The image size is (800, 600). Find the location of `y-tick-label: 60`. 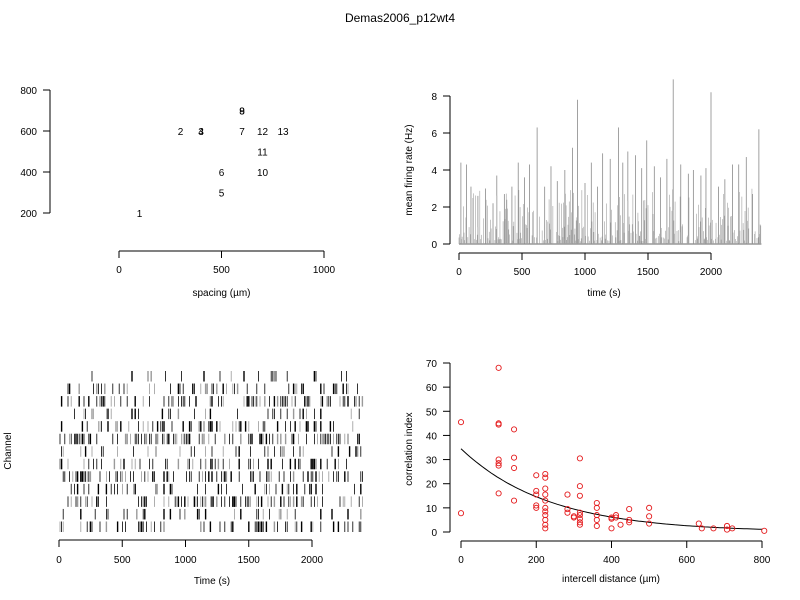

y-tick-label: 60 is located at coordinates (432, 388).